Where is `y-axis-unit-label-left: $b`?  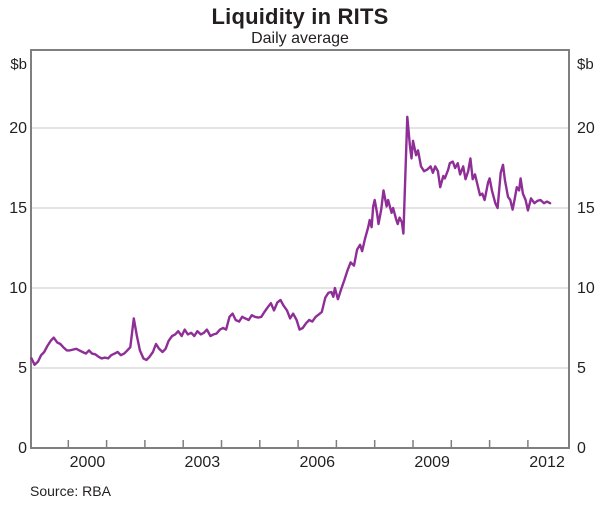
y-axis-unit-label-left: $b is located at coordinates (18, 64).